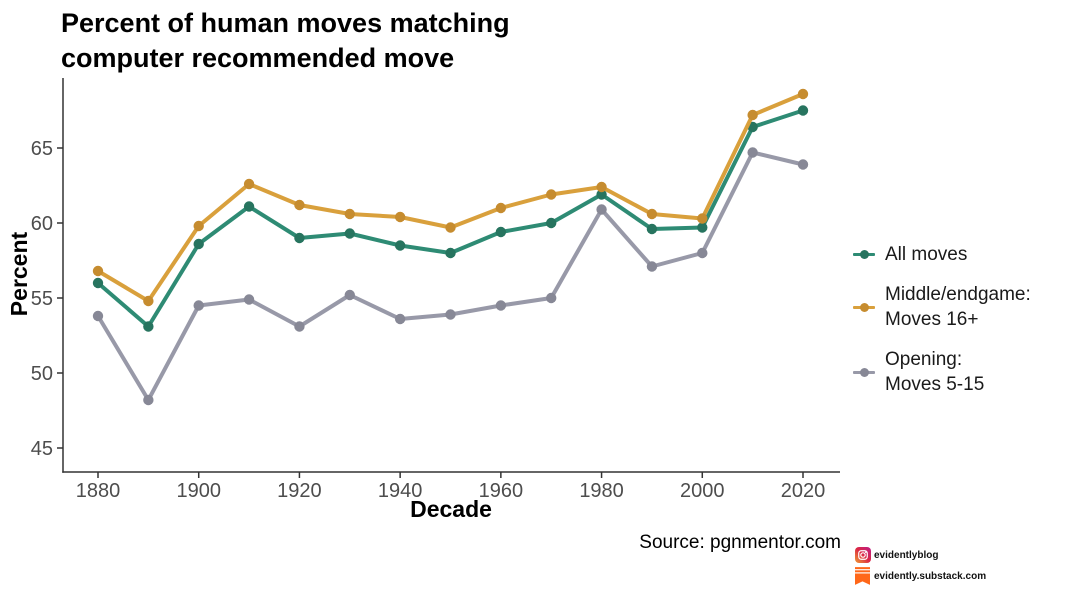  What do you see at coordinates (299, 491) in the screenshot?
I see `x-tick-label: 1920` at bounding box center [299, 491].